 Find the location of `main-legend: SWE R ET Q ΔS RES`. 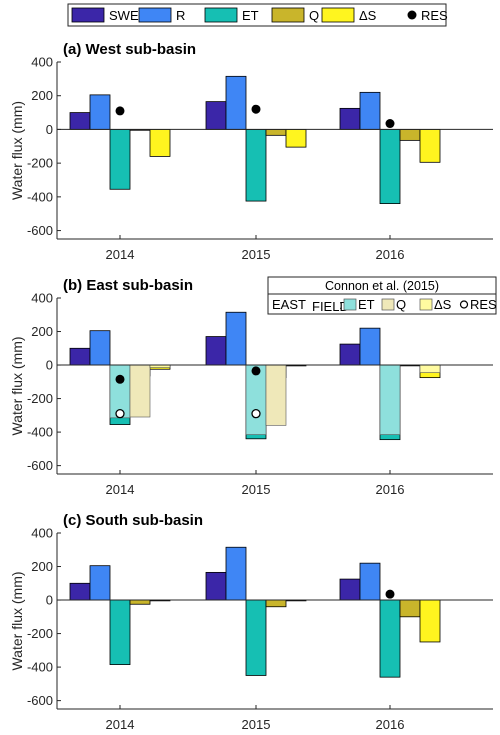

main-legend: SWE R ET Q ΔS RES is located at coordinates (257, 15).